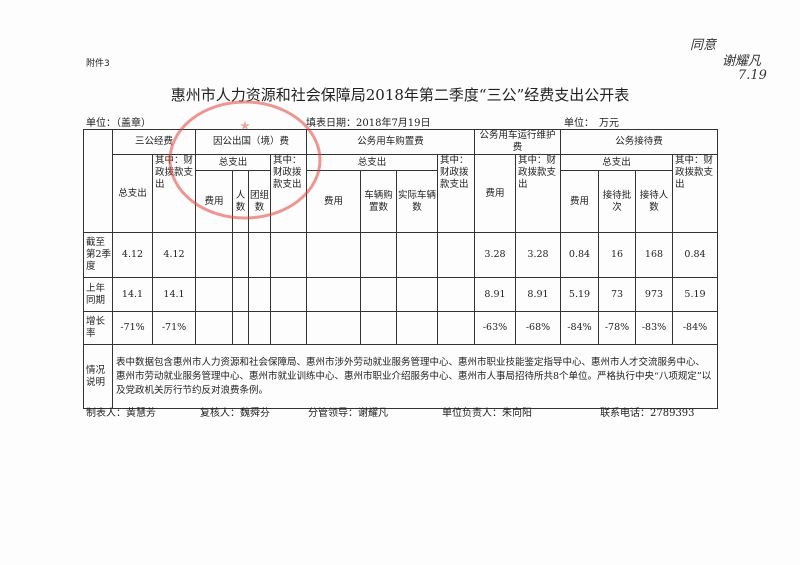 The width and height of the screenshot is (800, 565). I want to click on contact-phone: 联系电话：2789393, so click(647, 413).